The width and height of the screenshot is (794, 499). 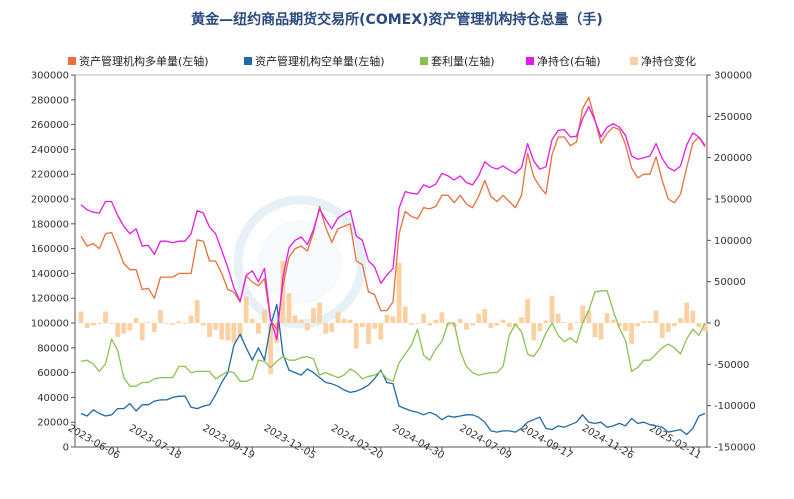 I want to click on left-tick-label: 20000, so click(x=53, y=423).